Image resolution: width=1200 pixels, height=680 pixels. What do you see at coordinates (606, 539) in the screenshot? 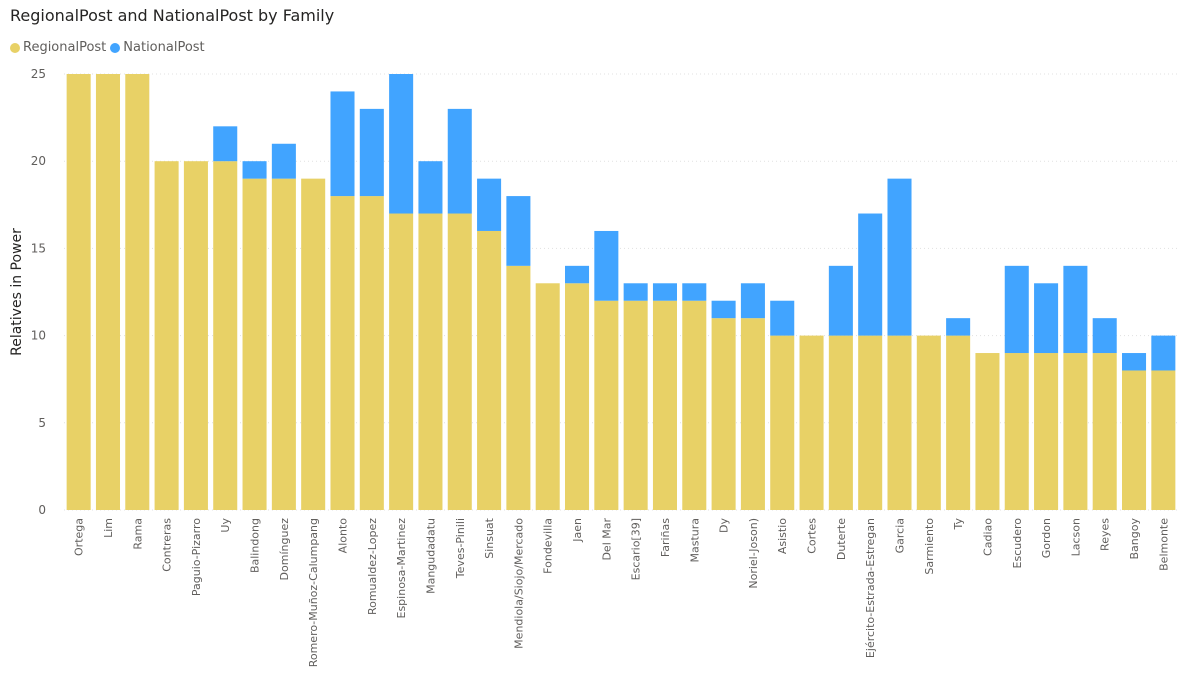
I see `x-tick-label-18: Del Mar` at bounding box center [606, 539].